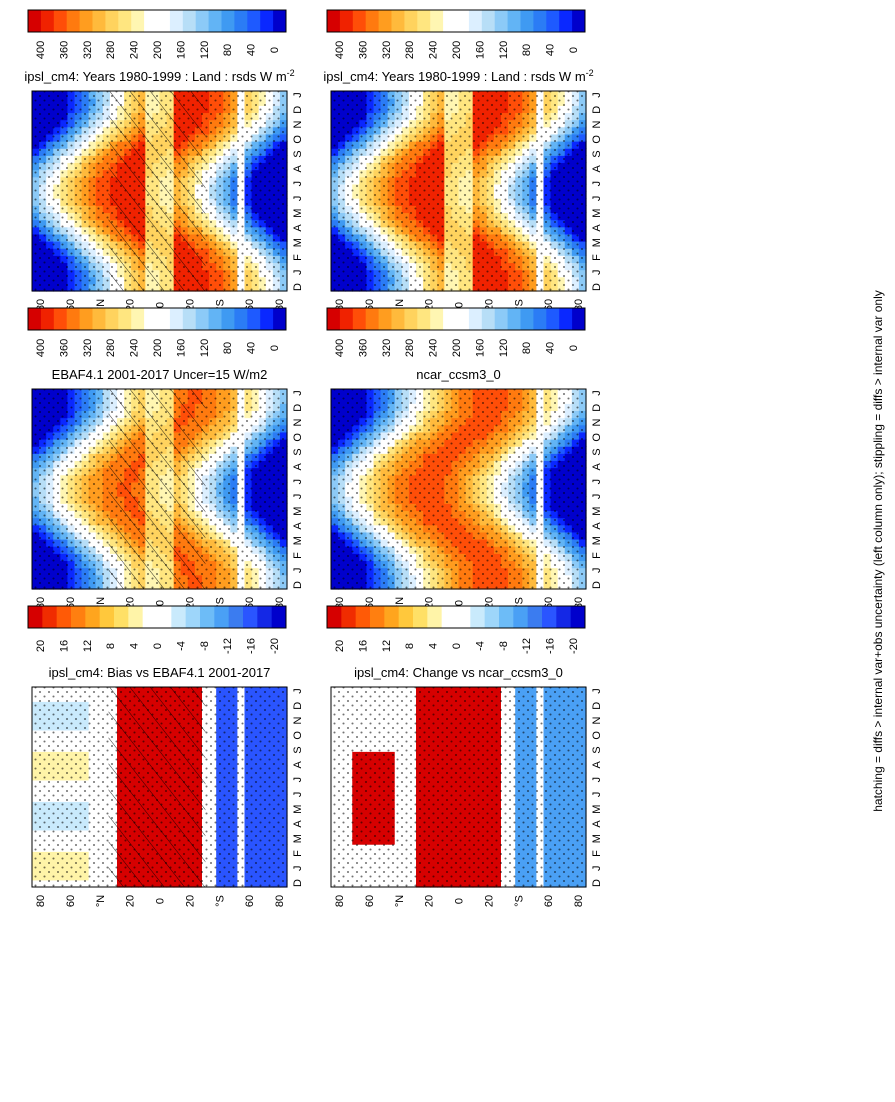  What do you see at coordinates (458, 374) in the screenshot?
I see `panel-title: ncar_ccsm3_0` at bounding box center [458, 374].